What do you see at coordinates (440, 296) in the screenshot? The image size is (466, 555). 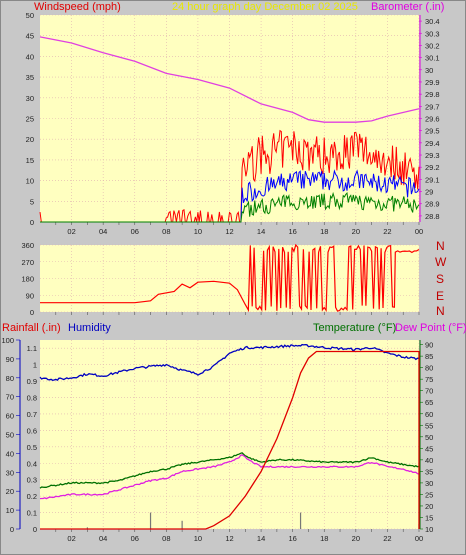 I see `compass-e: E` at bounding box center [440, 296].